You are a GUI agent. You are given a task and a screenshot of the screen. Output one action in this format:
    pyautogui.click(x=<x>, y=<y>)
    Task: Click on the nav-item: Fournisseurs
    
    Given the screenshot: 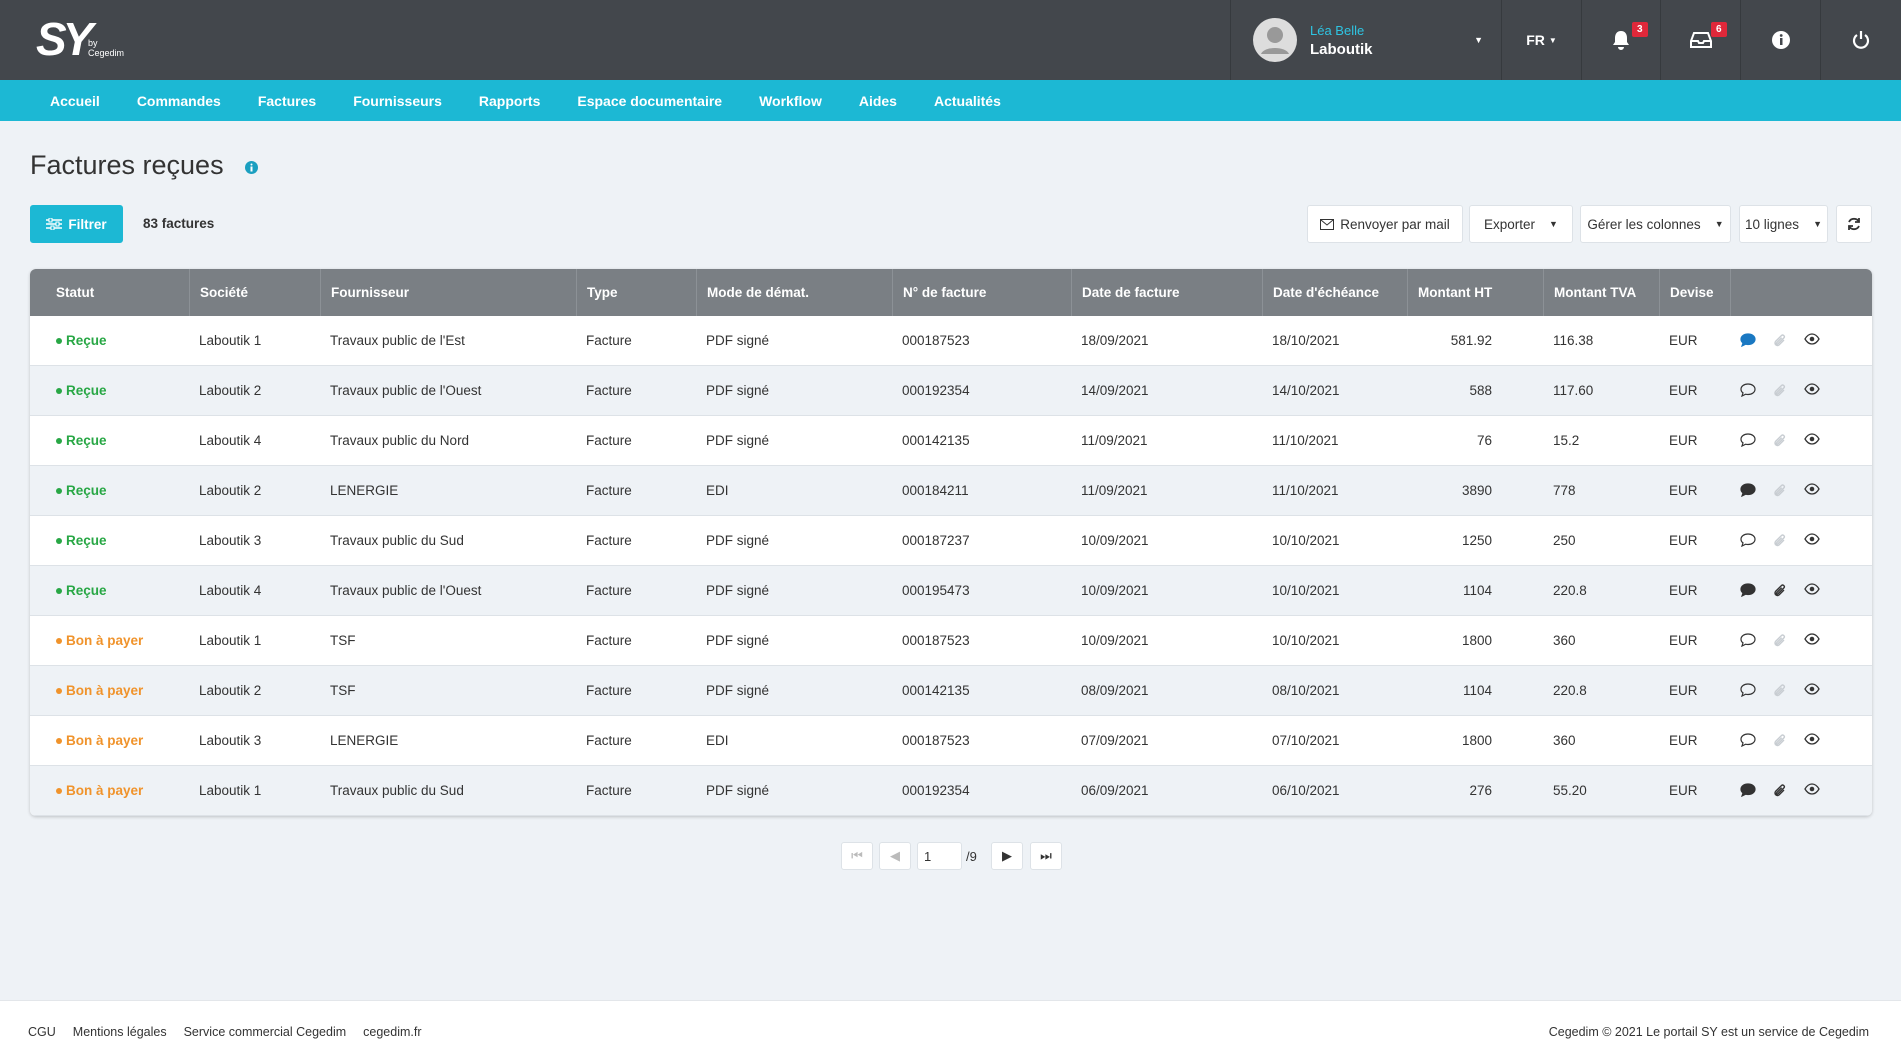 What is the action you would take?
    pyautogui.click(x=397, y=100)
    